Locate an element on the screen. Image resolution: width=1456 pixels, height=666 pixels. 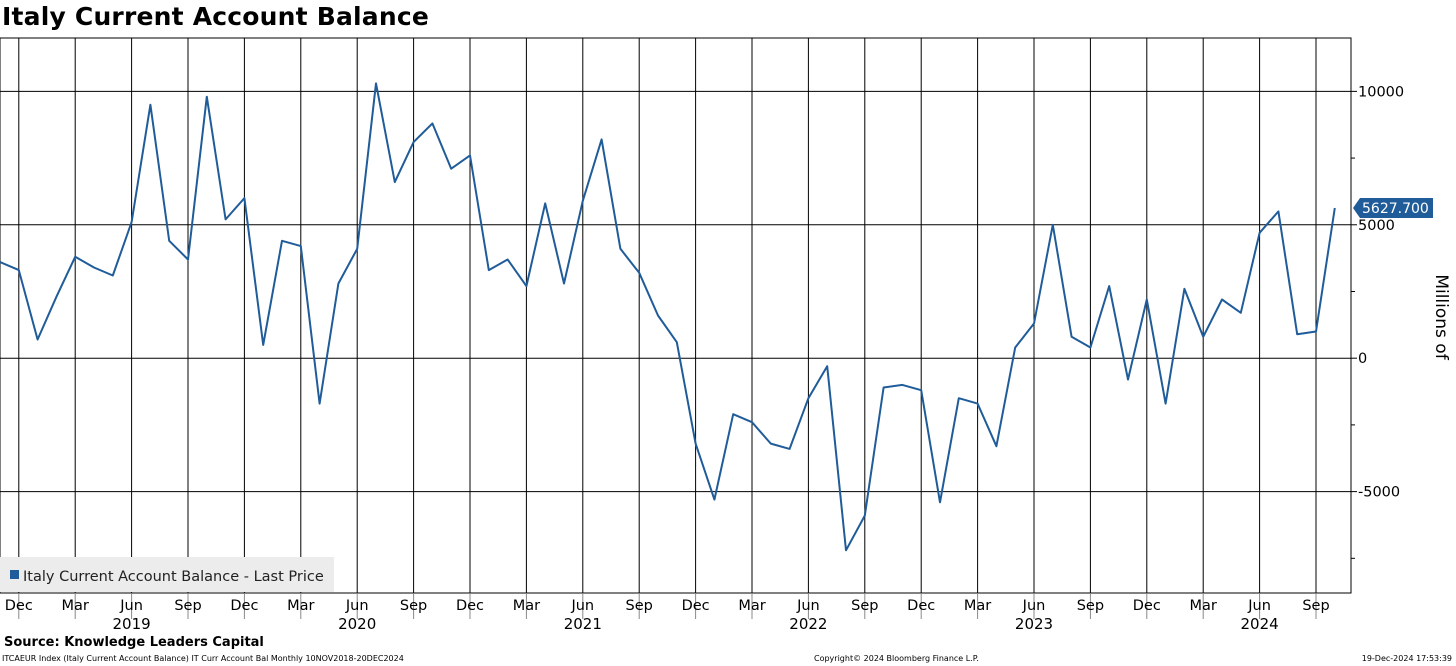
year-label: 2021 is located at coordinates (583, 624).